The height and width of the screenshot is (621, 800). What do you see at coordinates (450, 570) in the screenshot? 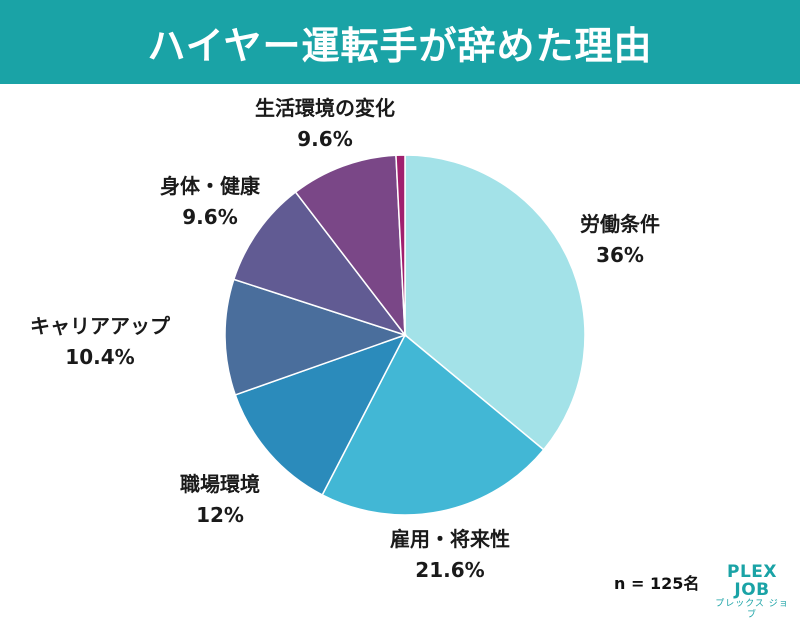
I see `slice-label-value: 21.6%` at bounding box center [450, 570].